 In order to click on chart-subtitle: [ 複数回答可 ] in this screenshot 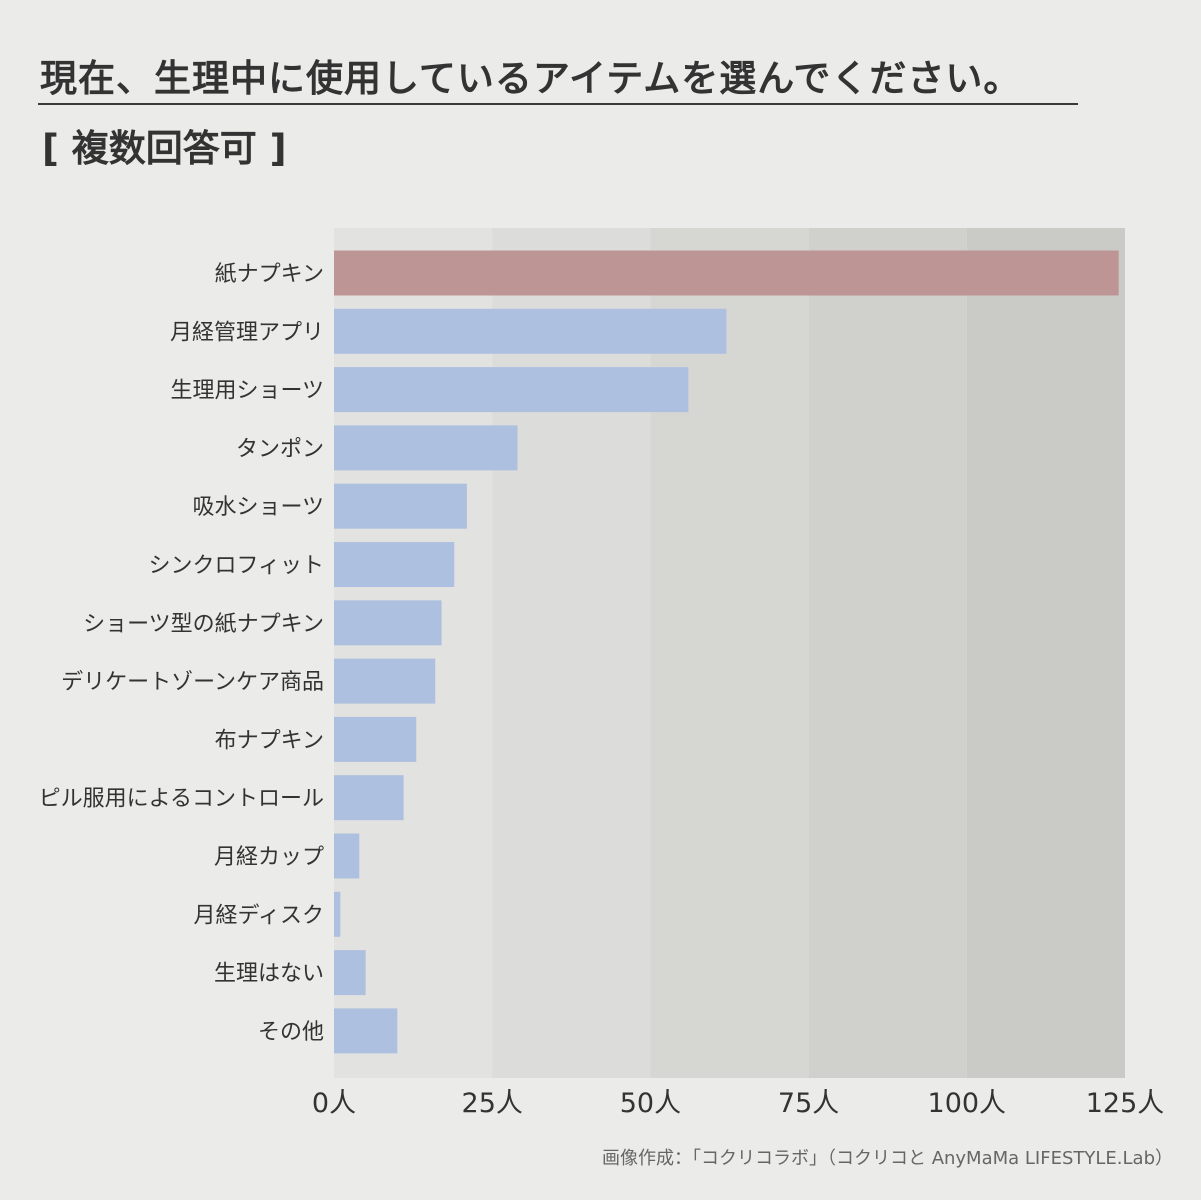, I will do `click(164, 148)`.